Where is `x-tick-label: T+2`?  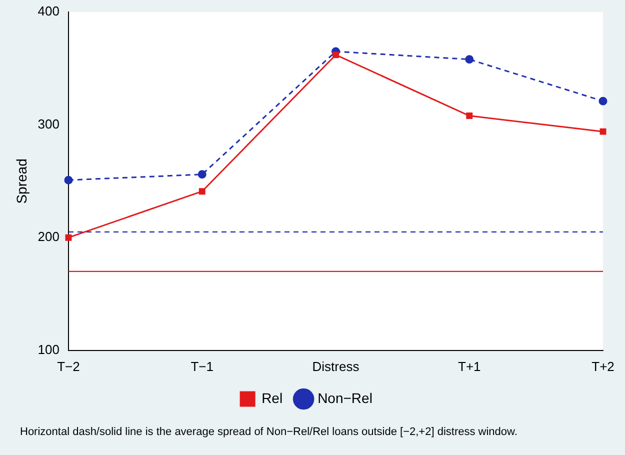
x-tick-label: T+2 is located at coordinates (603, 366).